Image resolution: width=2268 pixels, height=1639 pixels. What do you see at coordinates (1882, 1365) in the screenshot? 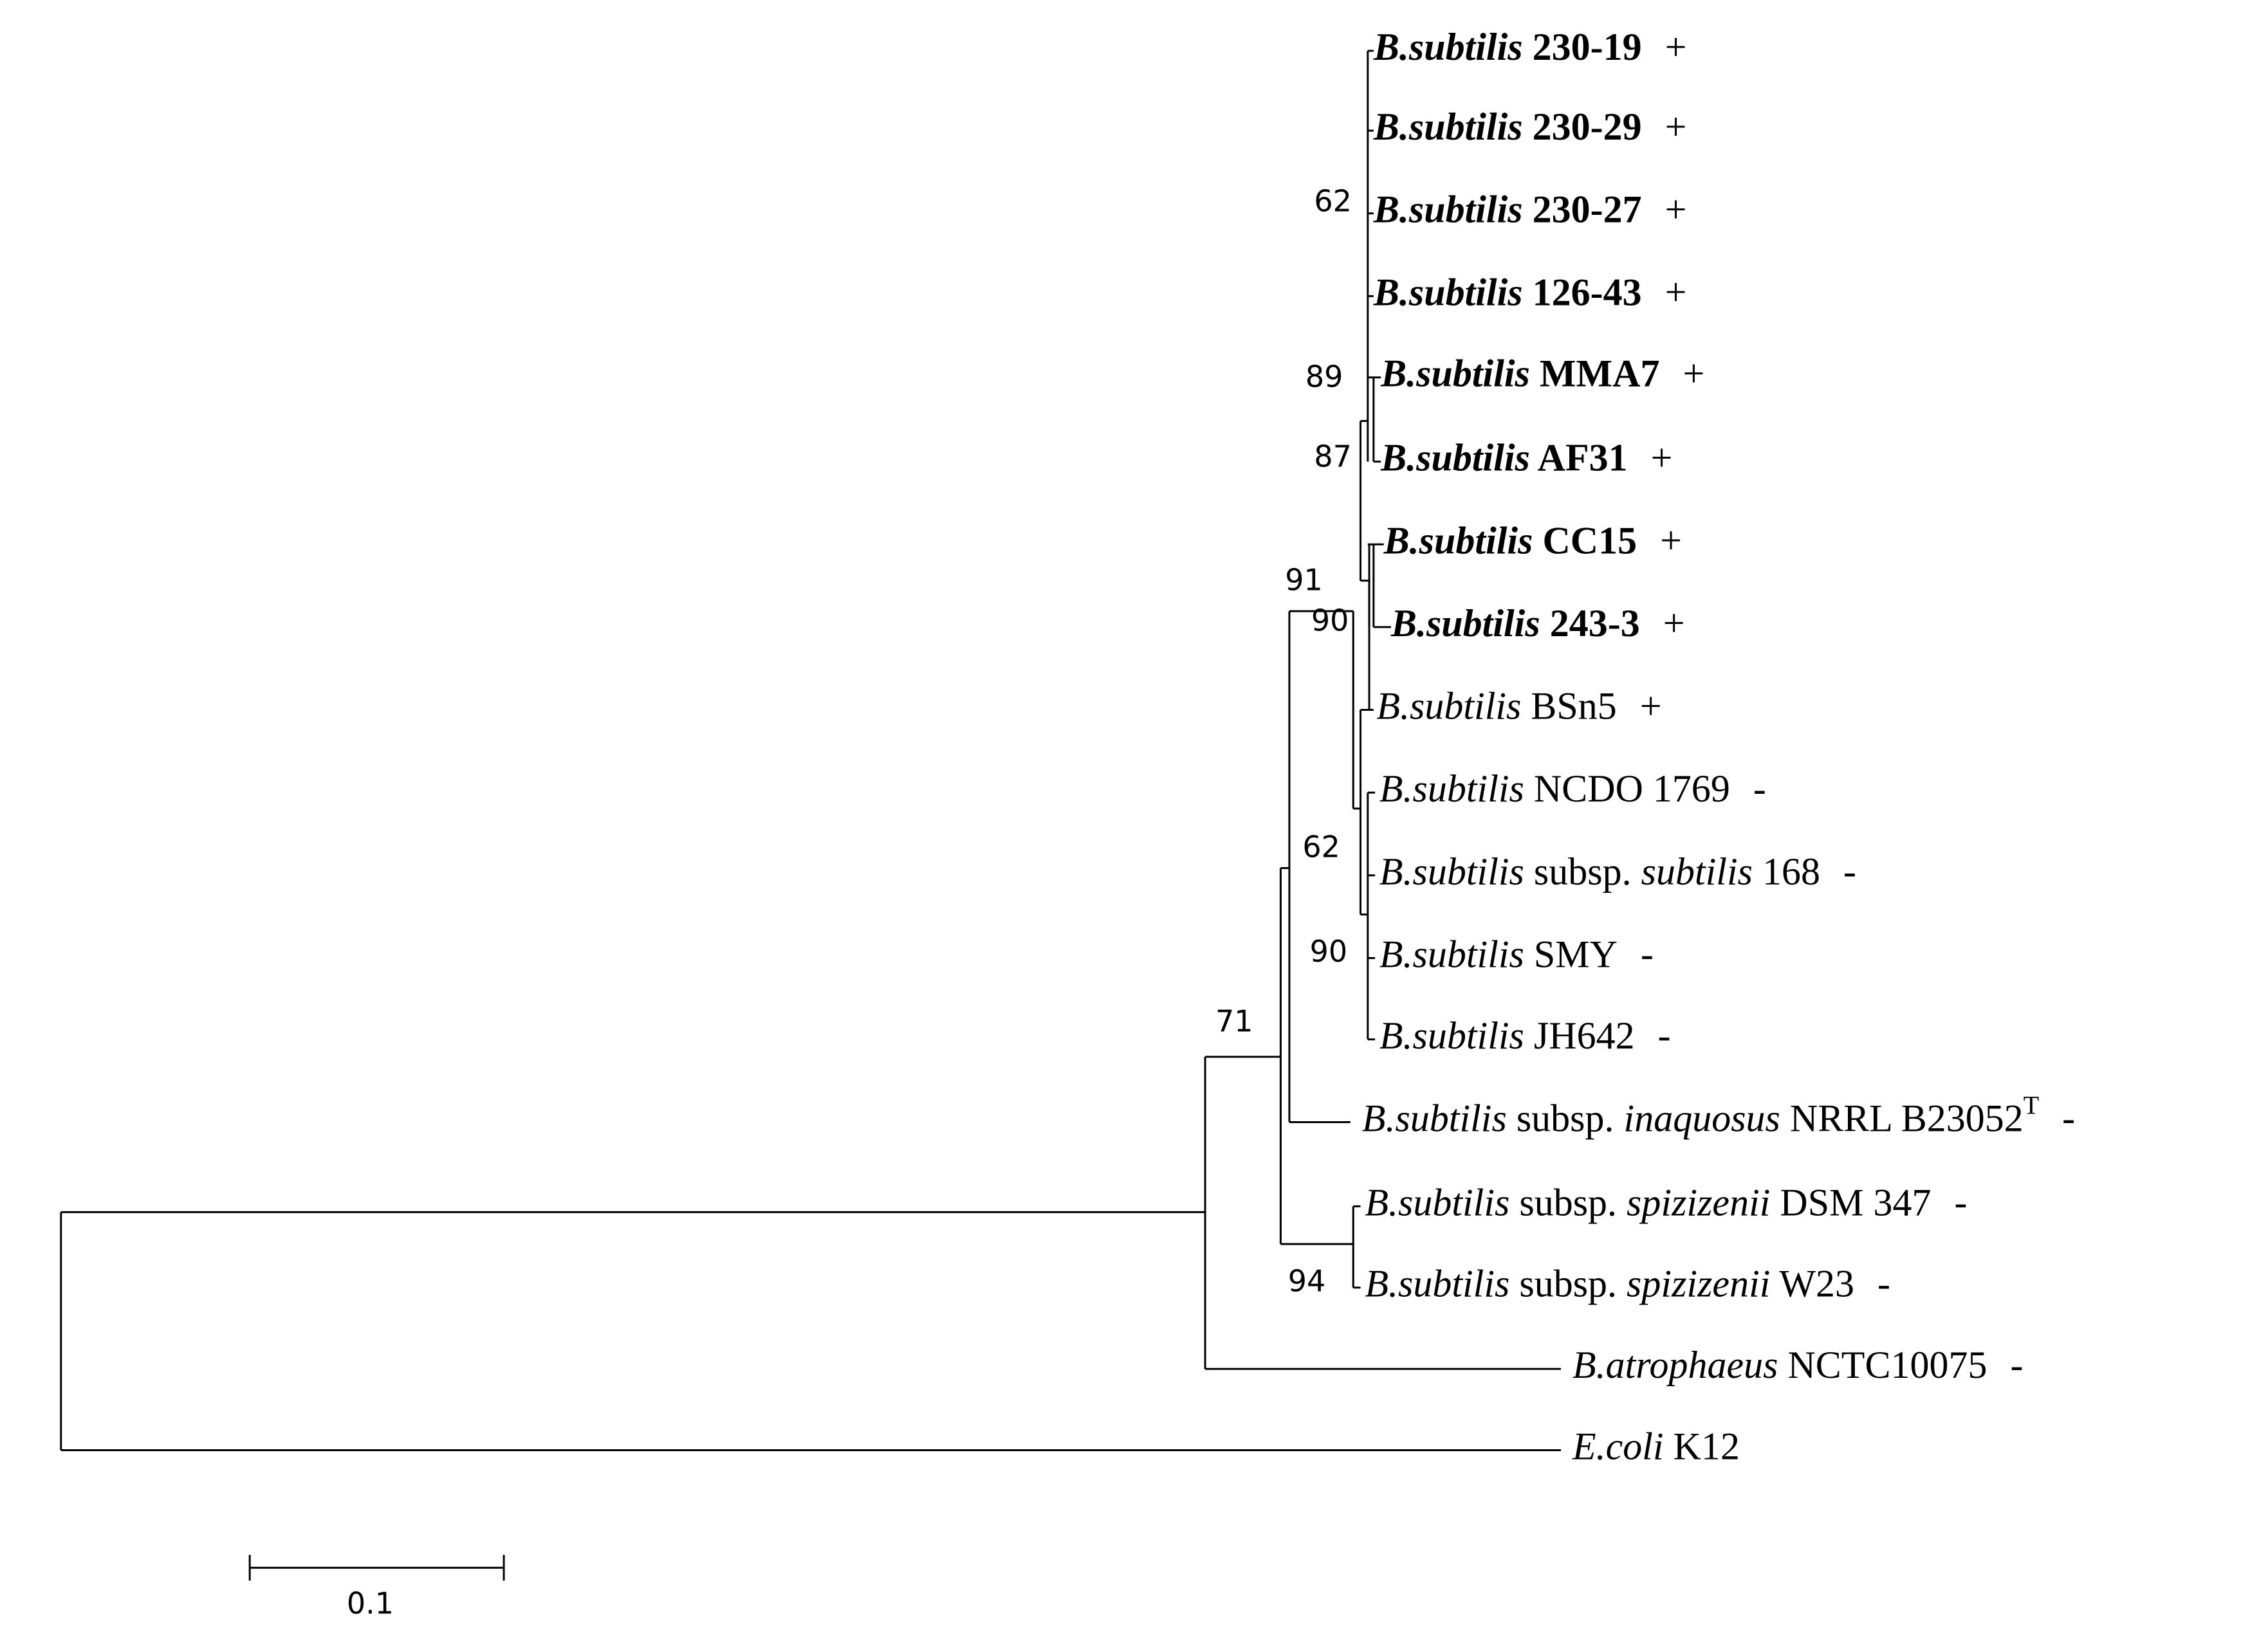
I see `taxon-strain: NCTC10075` at bounding box center [1882, 1365].